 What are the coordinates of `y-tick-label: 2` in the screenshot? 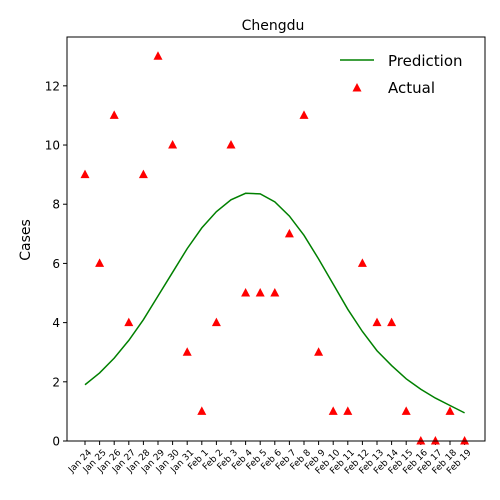 It's located at (56, 382).